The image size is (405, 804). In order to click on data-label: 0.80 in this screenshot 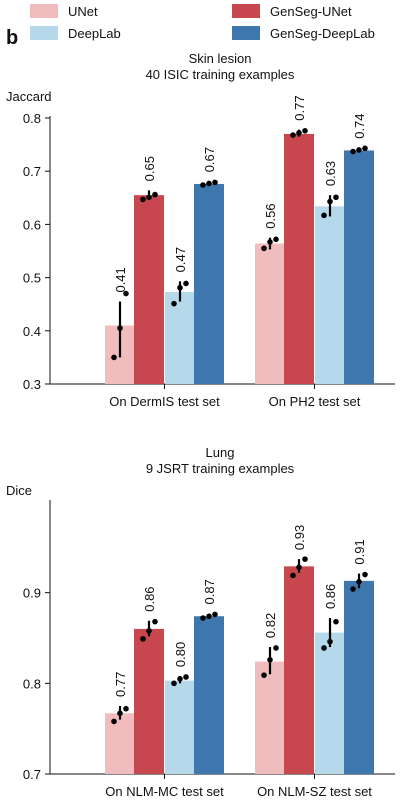, I will do `click(180, 654)`.